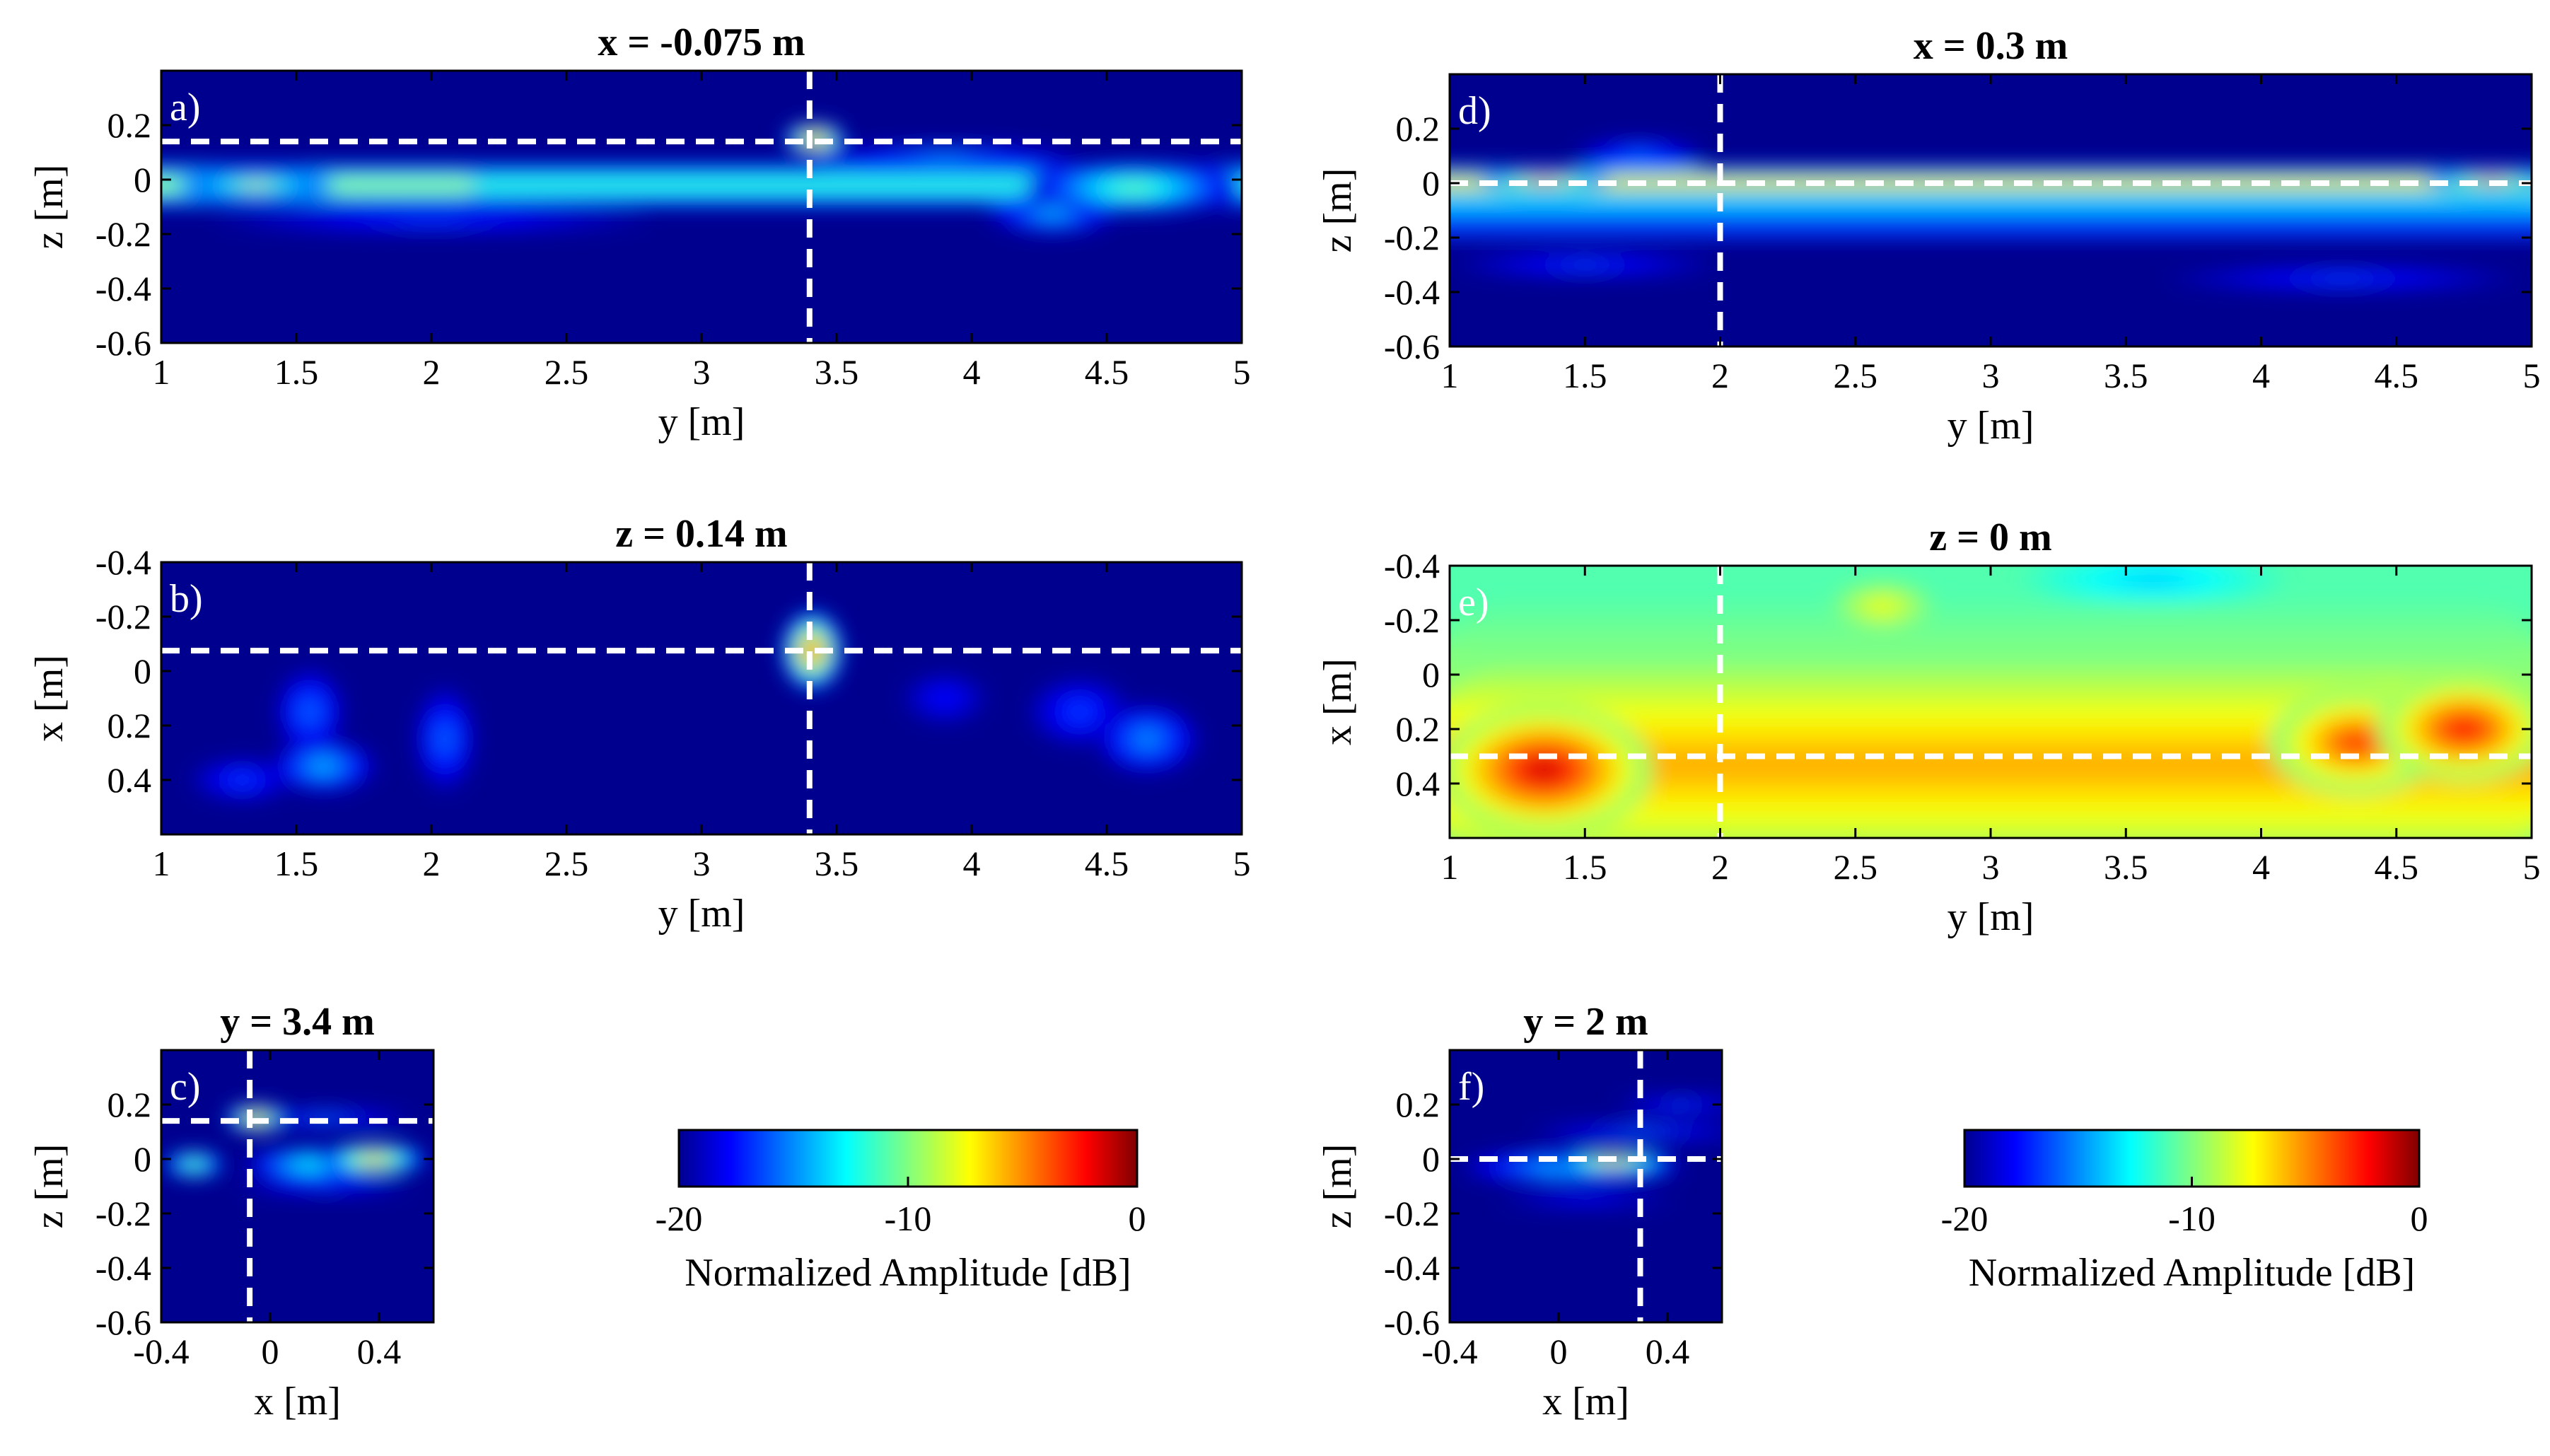  I want to click on colorbar-cb1: -20 -10 0 Normalized Amplitude [dB], so click(901, 1212).